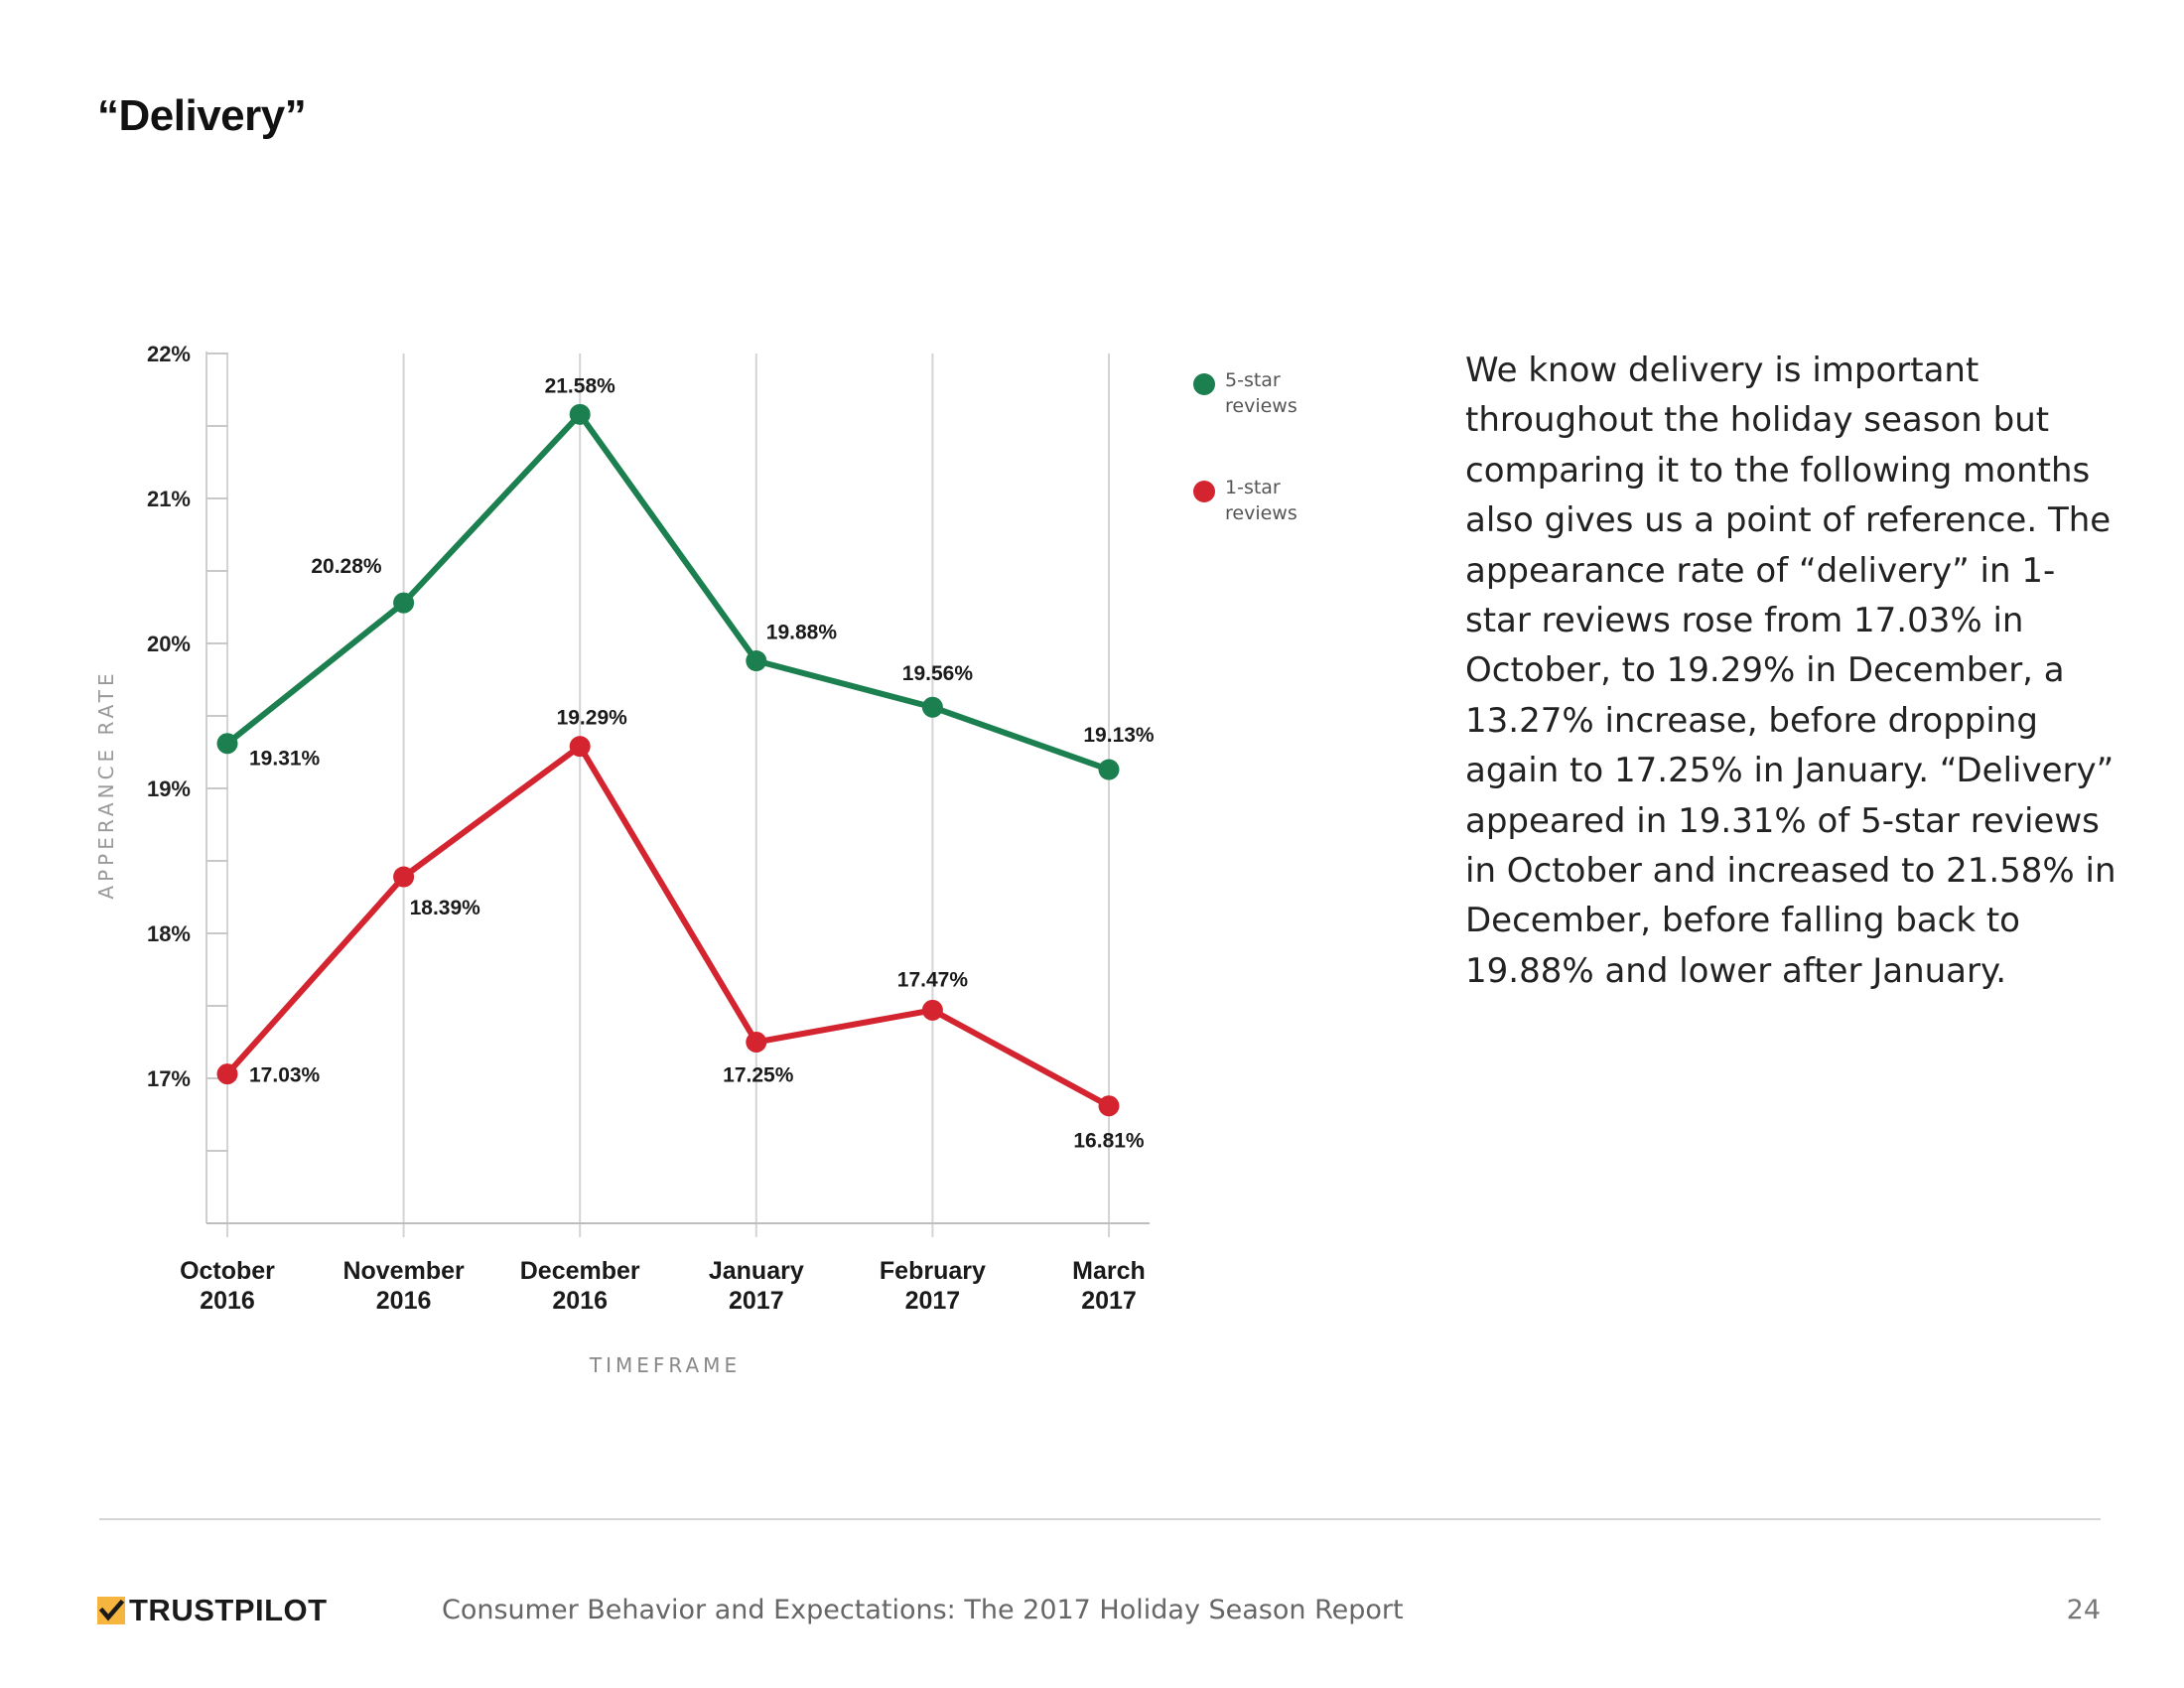  What do you see at coordinates (580, 1271) in the screenshot?
I see `x-tick-label: December` at bounding box center [580, 1271].